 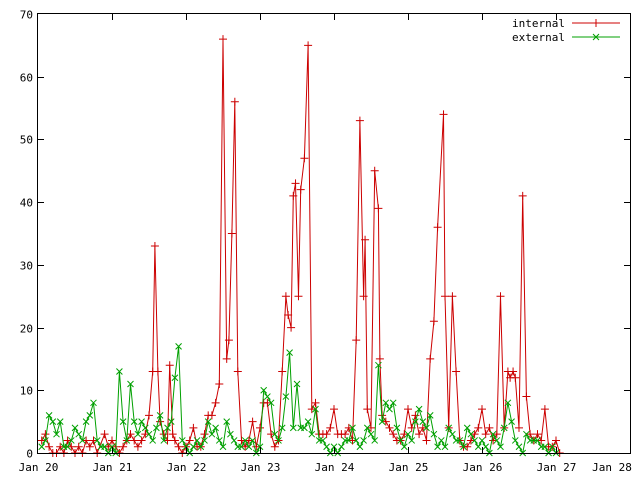 I want to click on y-tick-label: 70, so click(x=26, y=15).